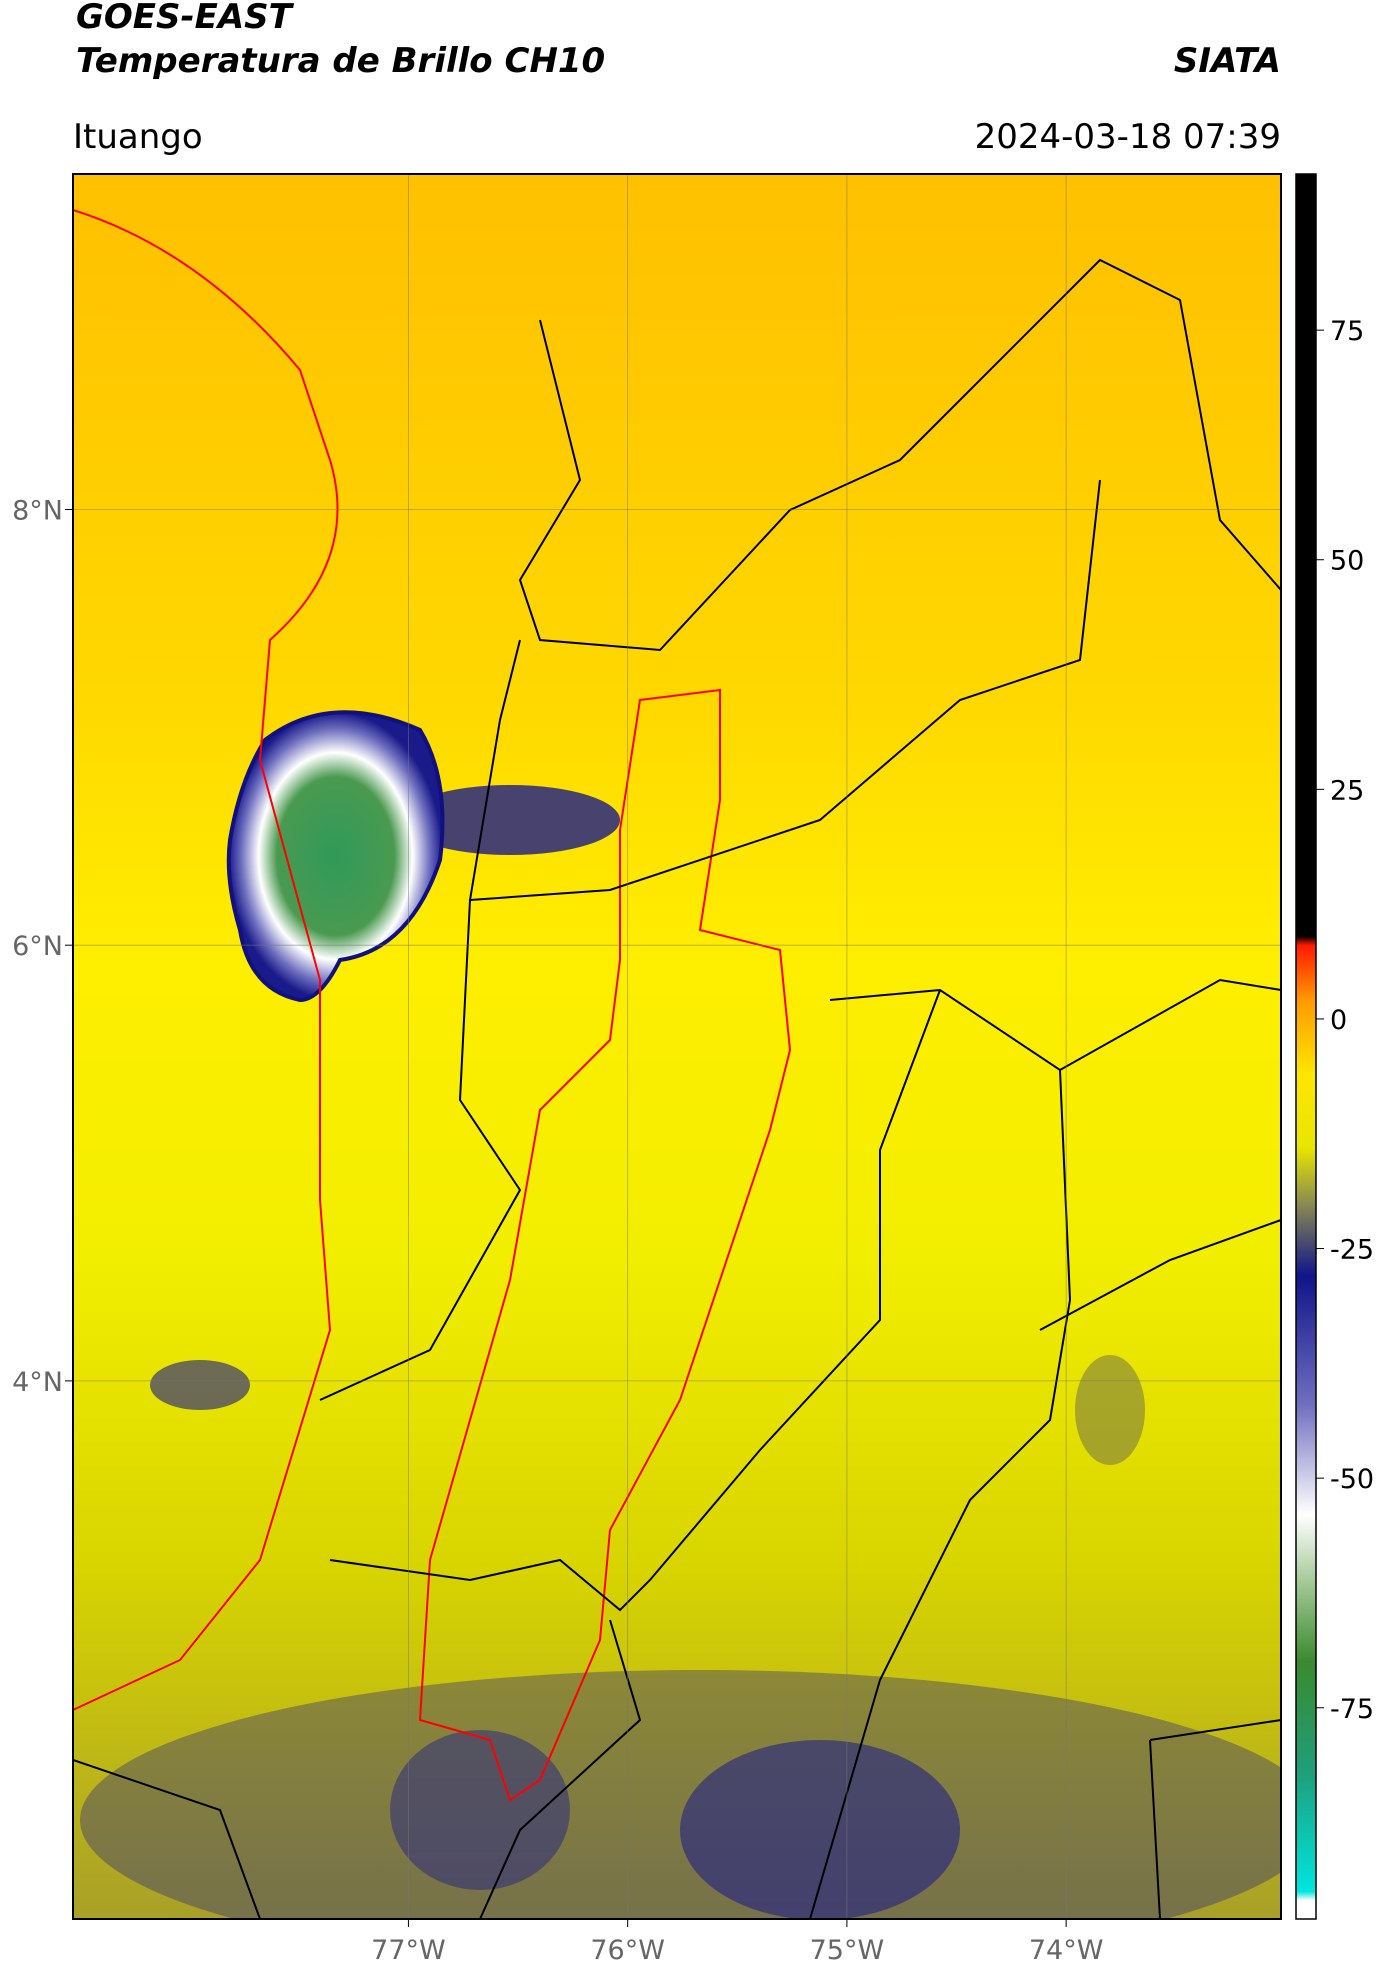  I want to click on lon-tick-label: 77°W, so click(408, 1950).